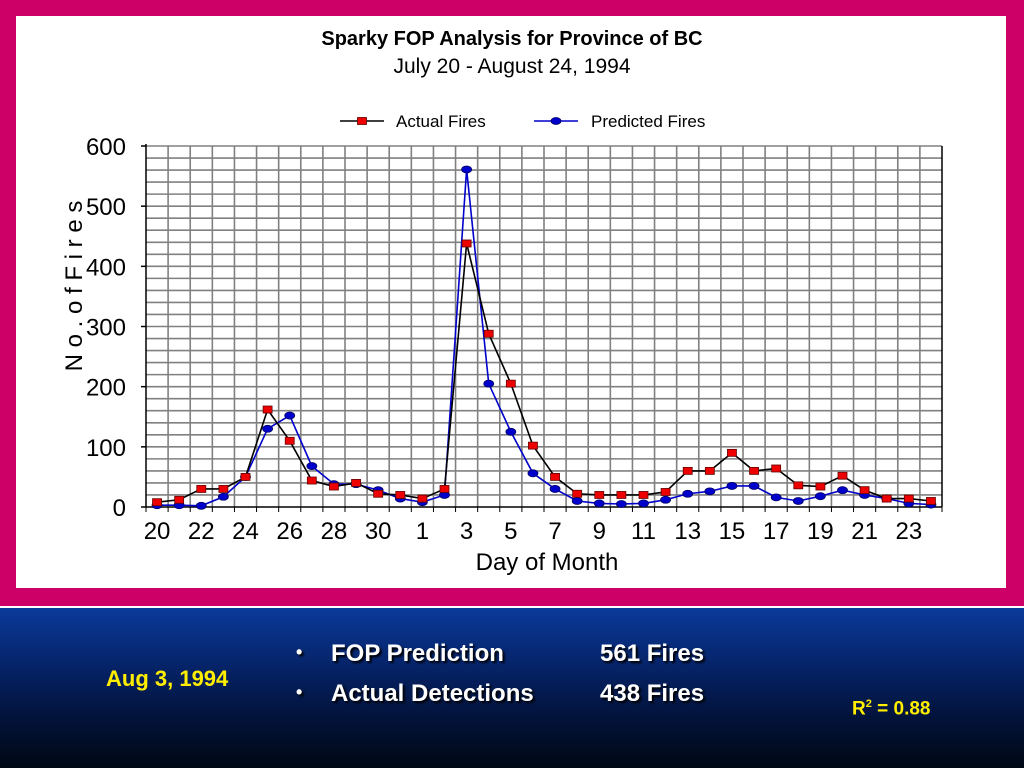 Image resolution: width=1024 pixels, height=768 pixels. What do you see at coordinates (466, 531) in the screenshot?
I see `x-tick-label: 3` at bounding box center [466, 531].